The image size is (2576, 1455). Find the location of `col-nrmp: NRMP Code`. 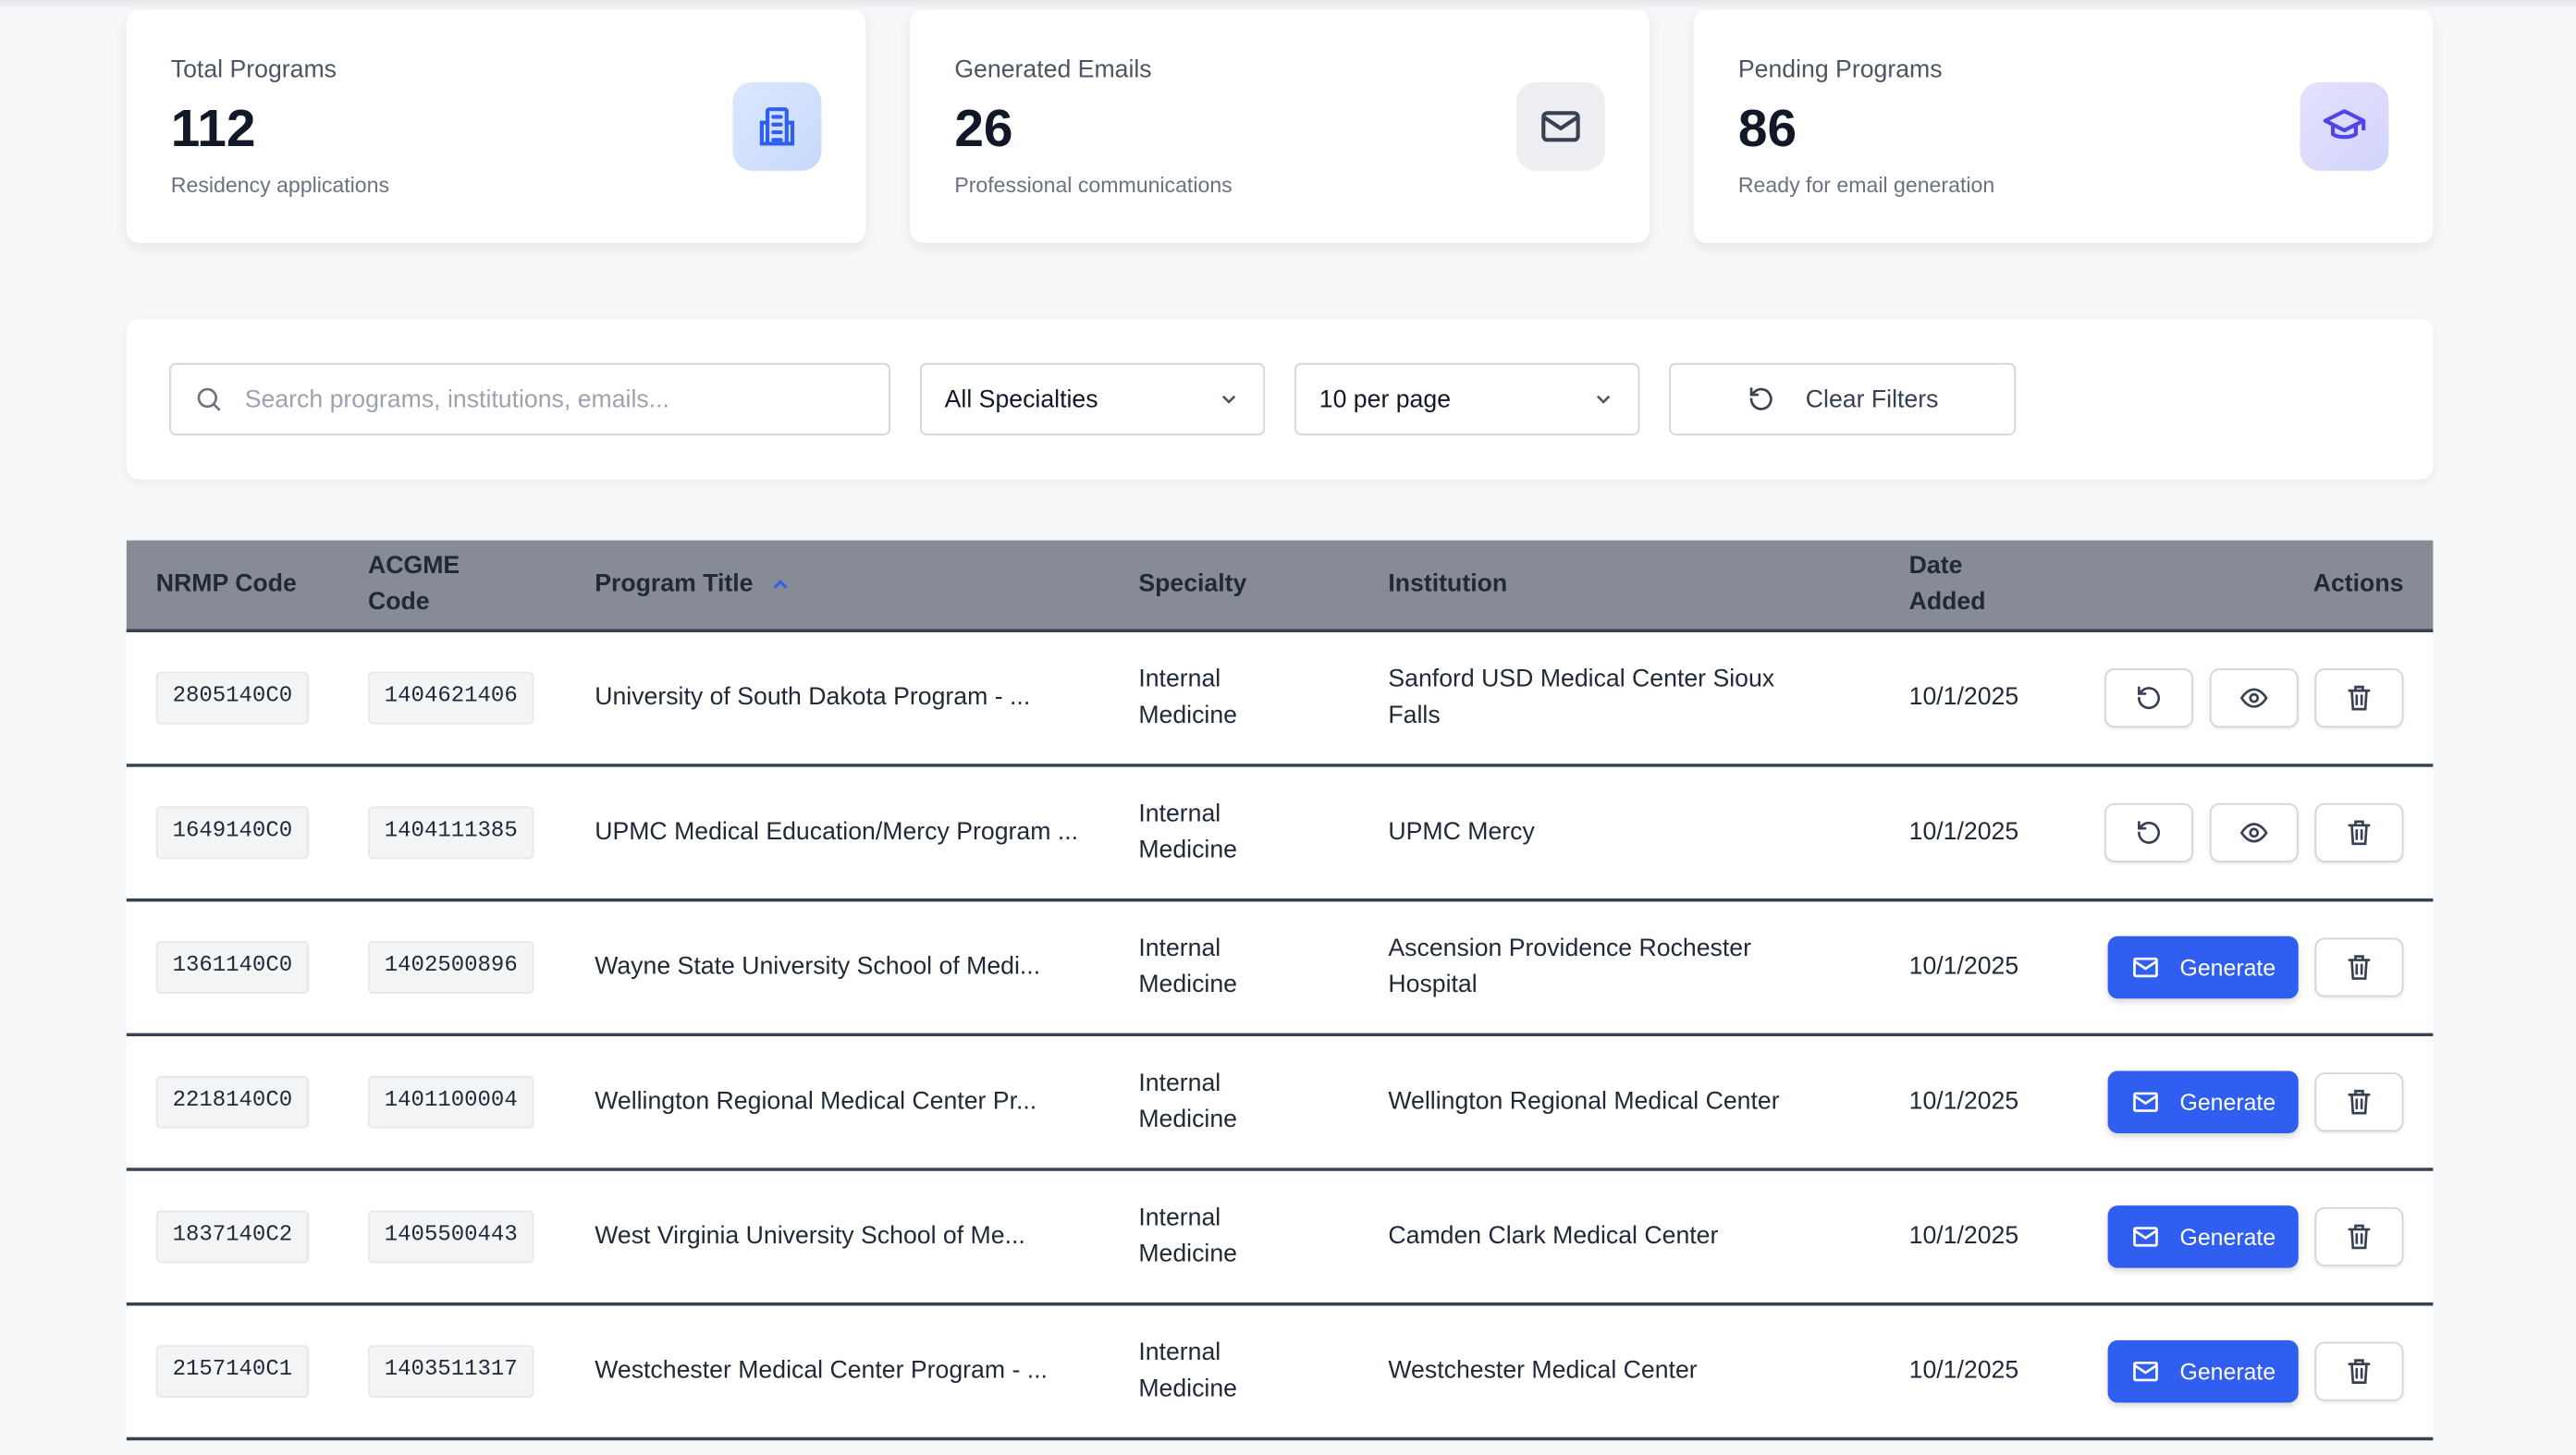

col-nrmp: NRMP Code is located at coordinates (227, 585).